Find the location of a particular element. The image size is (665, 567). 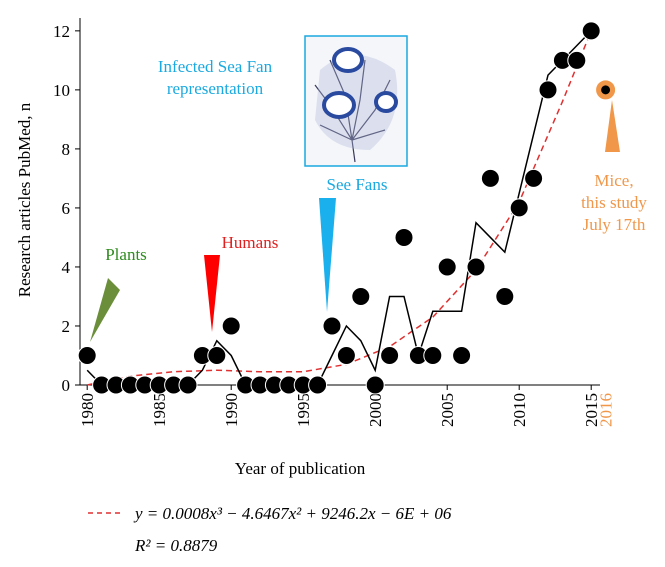

y-tick-label: 2 is located at coordinates (66, 326).